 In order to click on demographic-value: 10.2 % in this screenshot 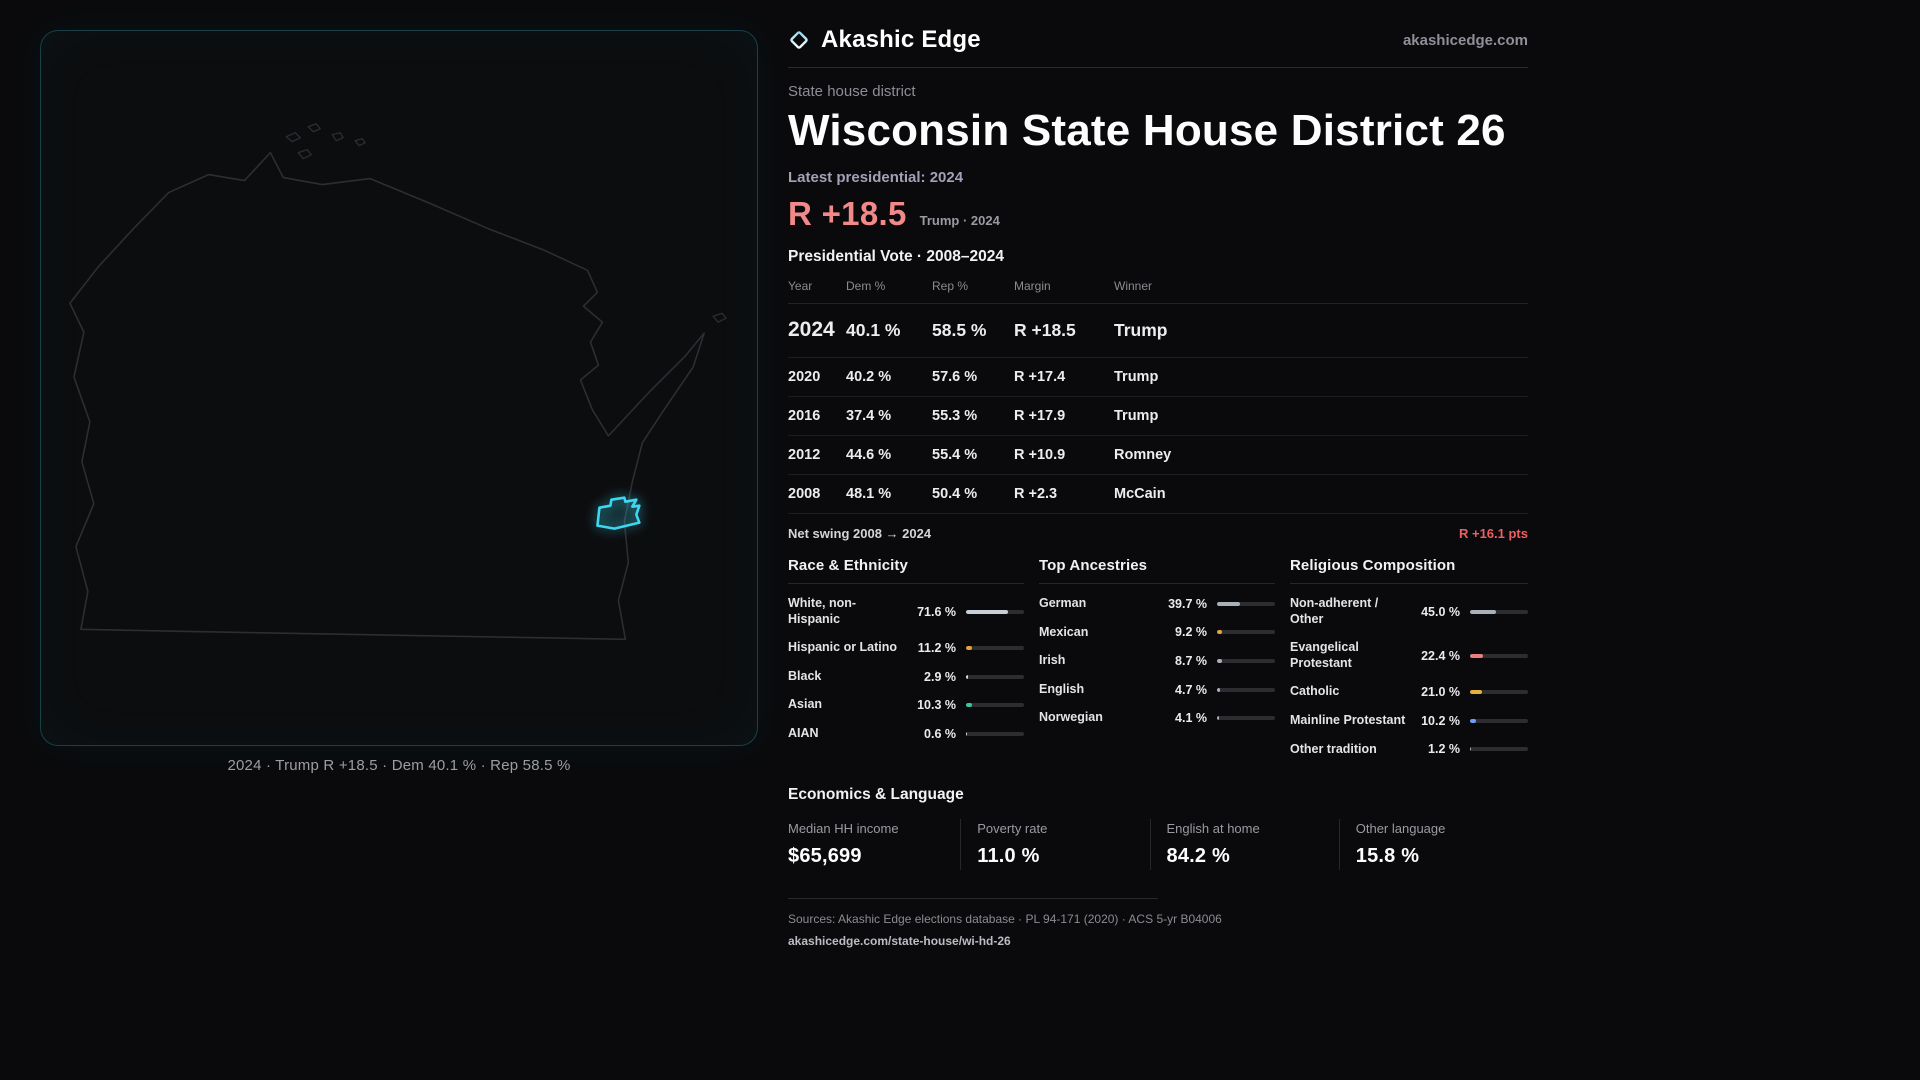, I will do `click(1440, 720)`.